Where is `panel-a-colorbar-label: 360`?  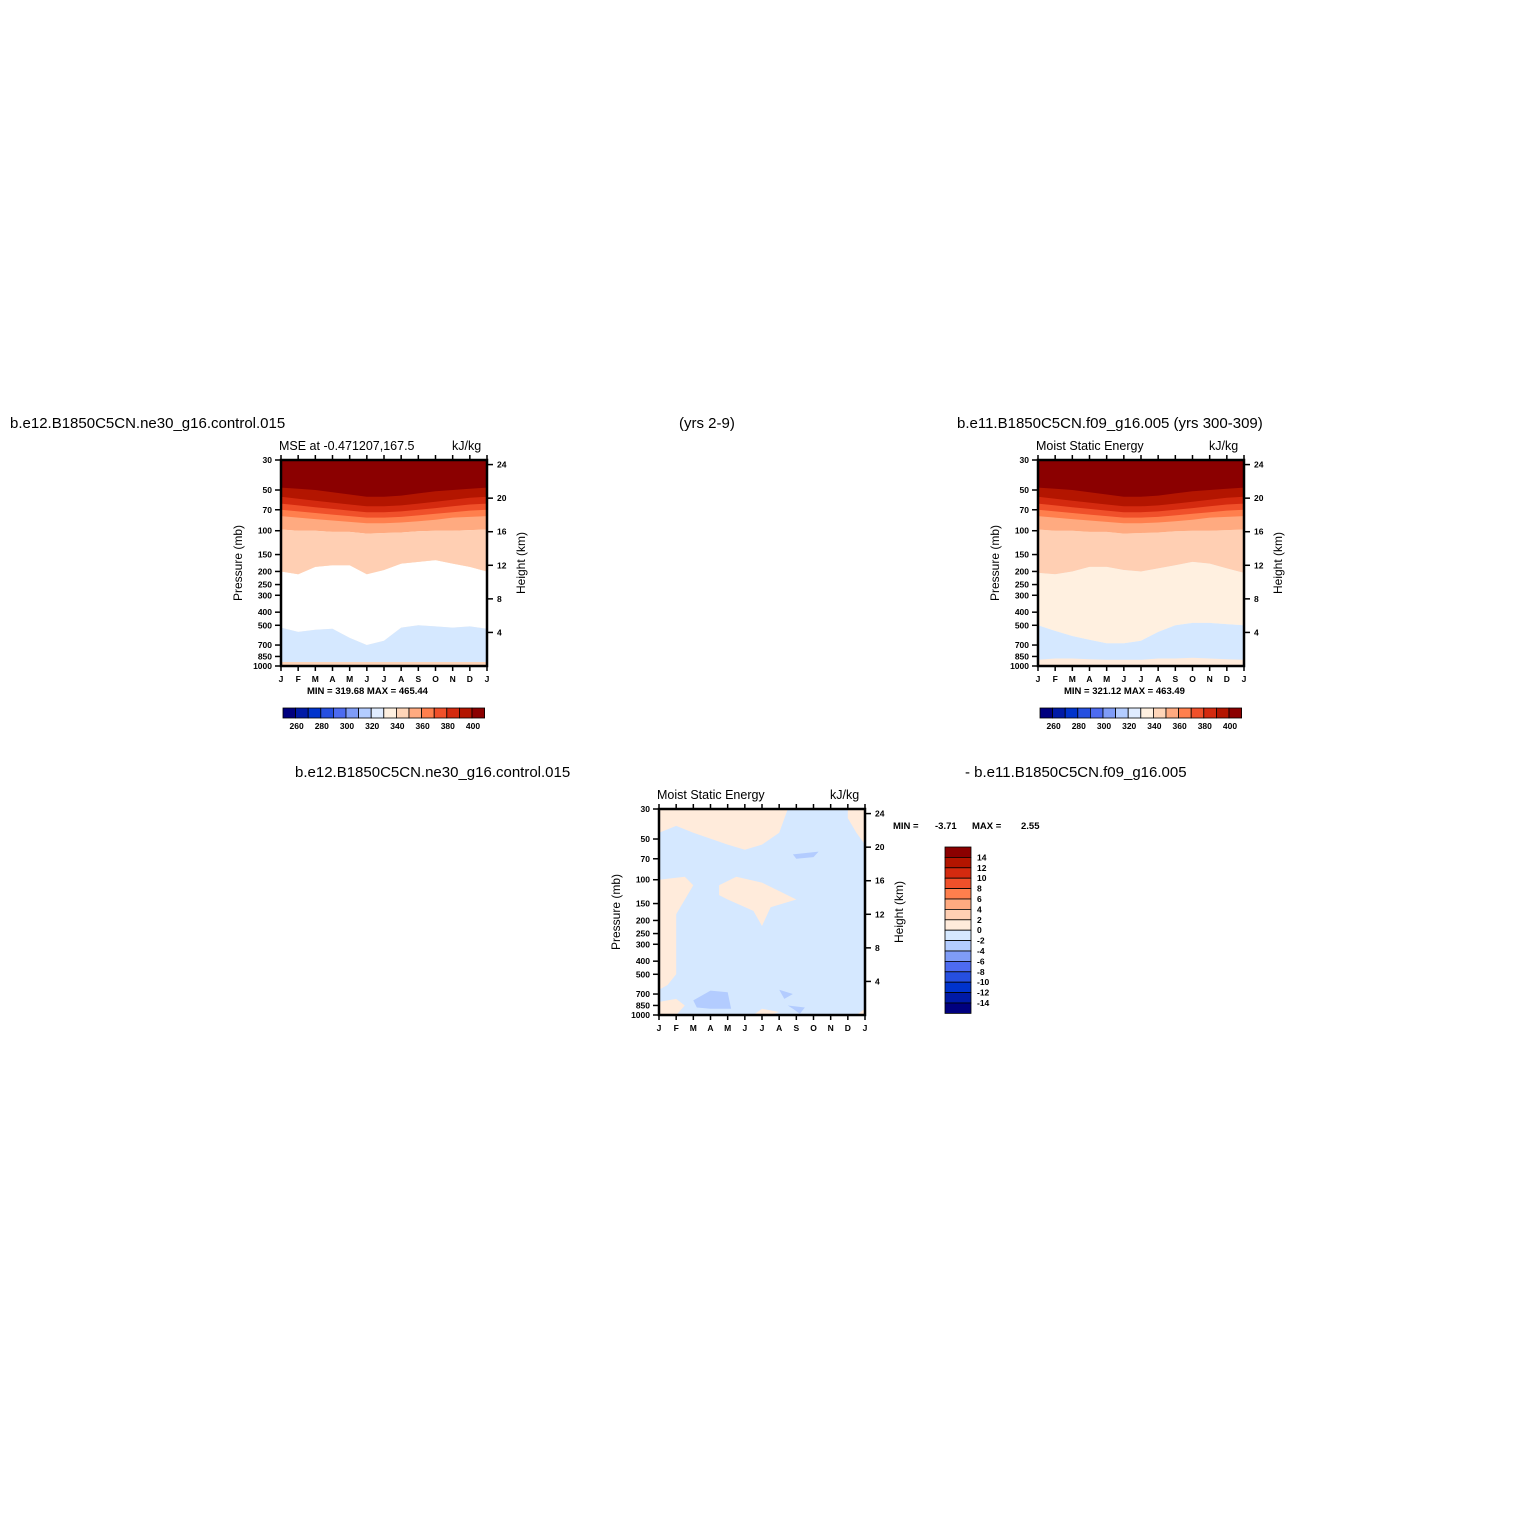 panel-a-colorbar-label: 360 is located at coordinates (423, 726).